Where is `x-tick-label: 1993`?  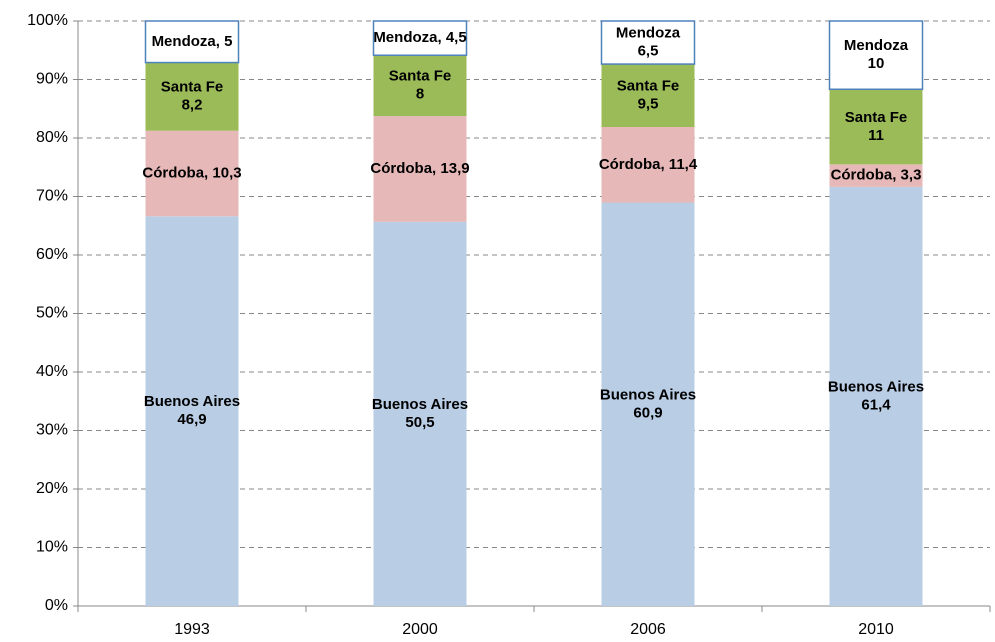
x-tick-label: 1993 is located at coordinates (192, 629).